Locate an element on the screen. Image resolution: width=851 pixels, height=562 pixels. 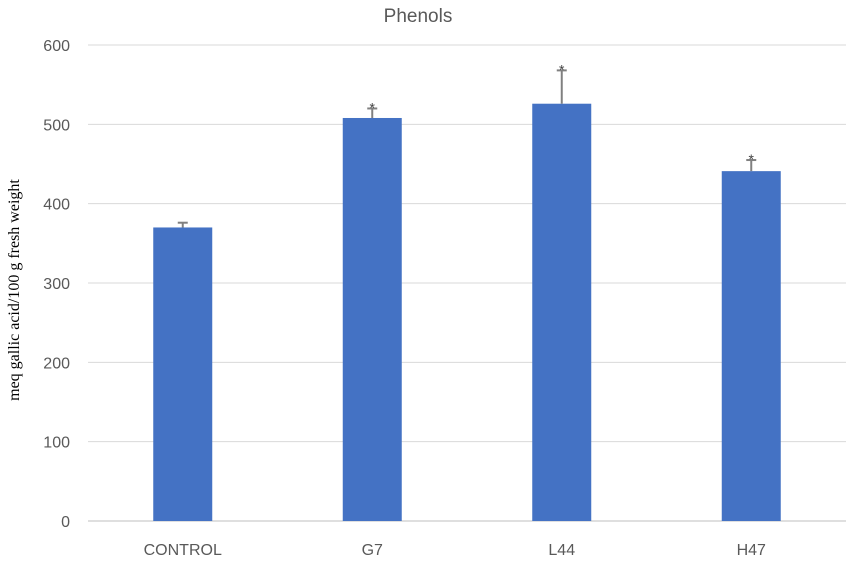
y-tick-label: 500 is located at coordinates (56, 125).